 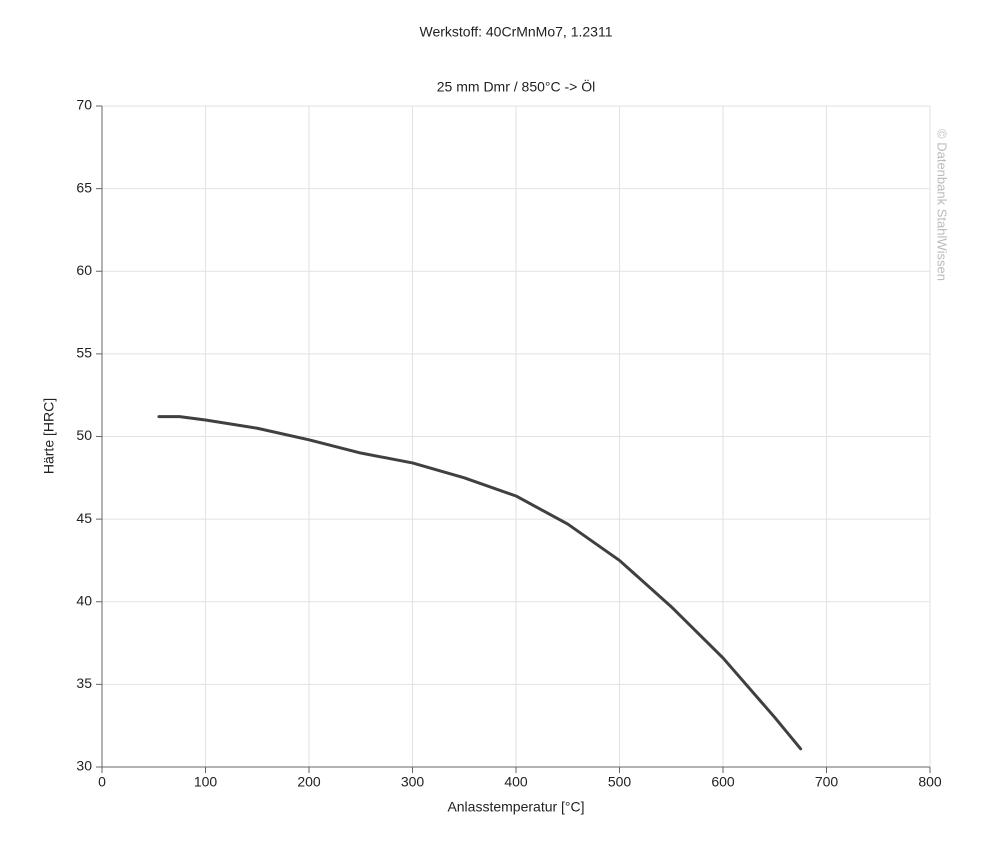 What do you see at coordinates (827, 782) in the screenshot?
I see `x-tick-label: 700` at bounding box center [827, 782].